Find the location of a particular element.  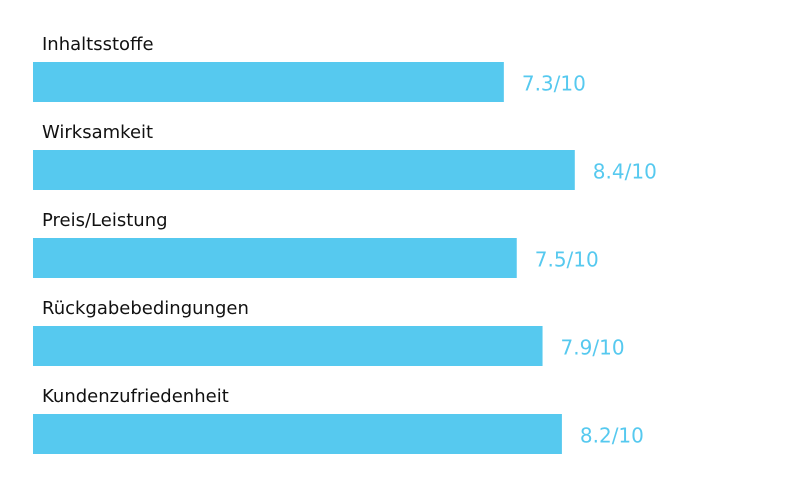

category-label: Inhaltsstoffe is located at coordinates (98, 44).